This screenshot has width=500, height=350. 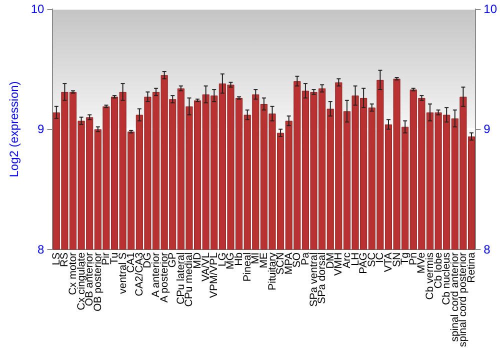 I want to click on y-tick-label: 8, so click(x=41, y=249).